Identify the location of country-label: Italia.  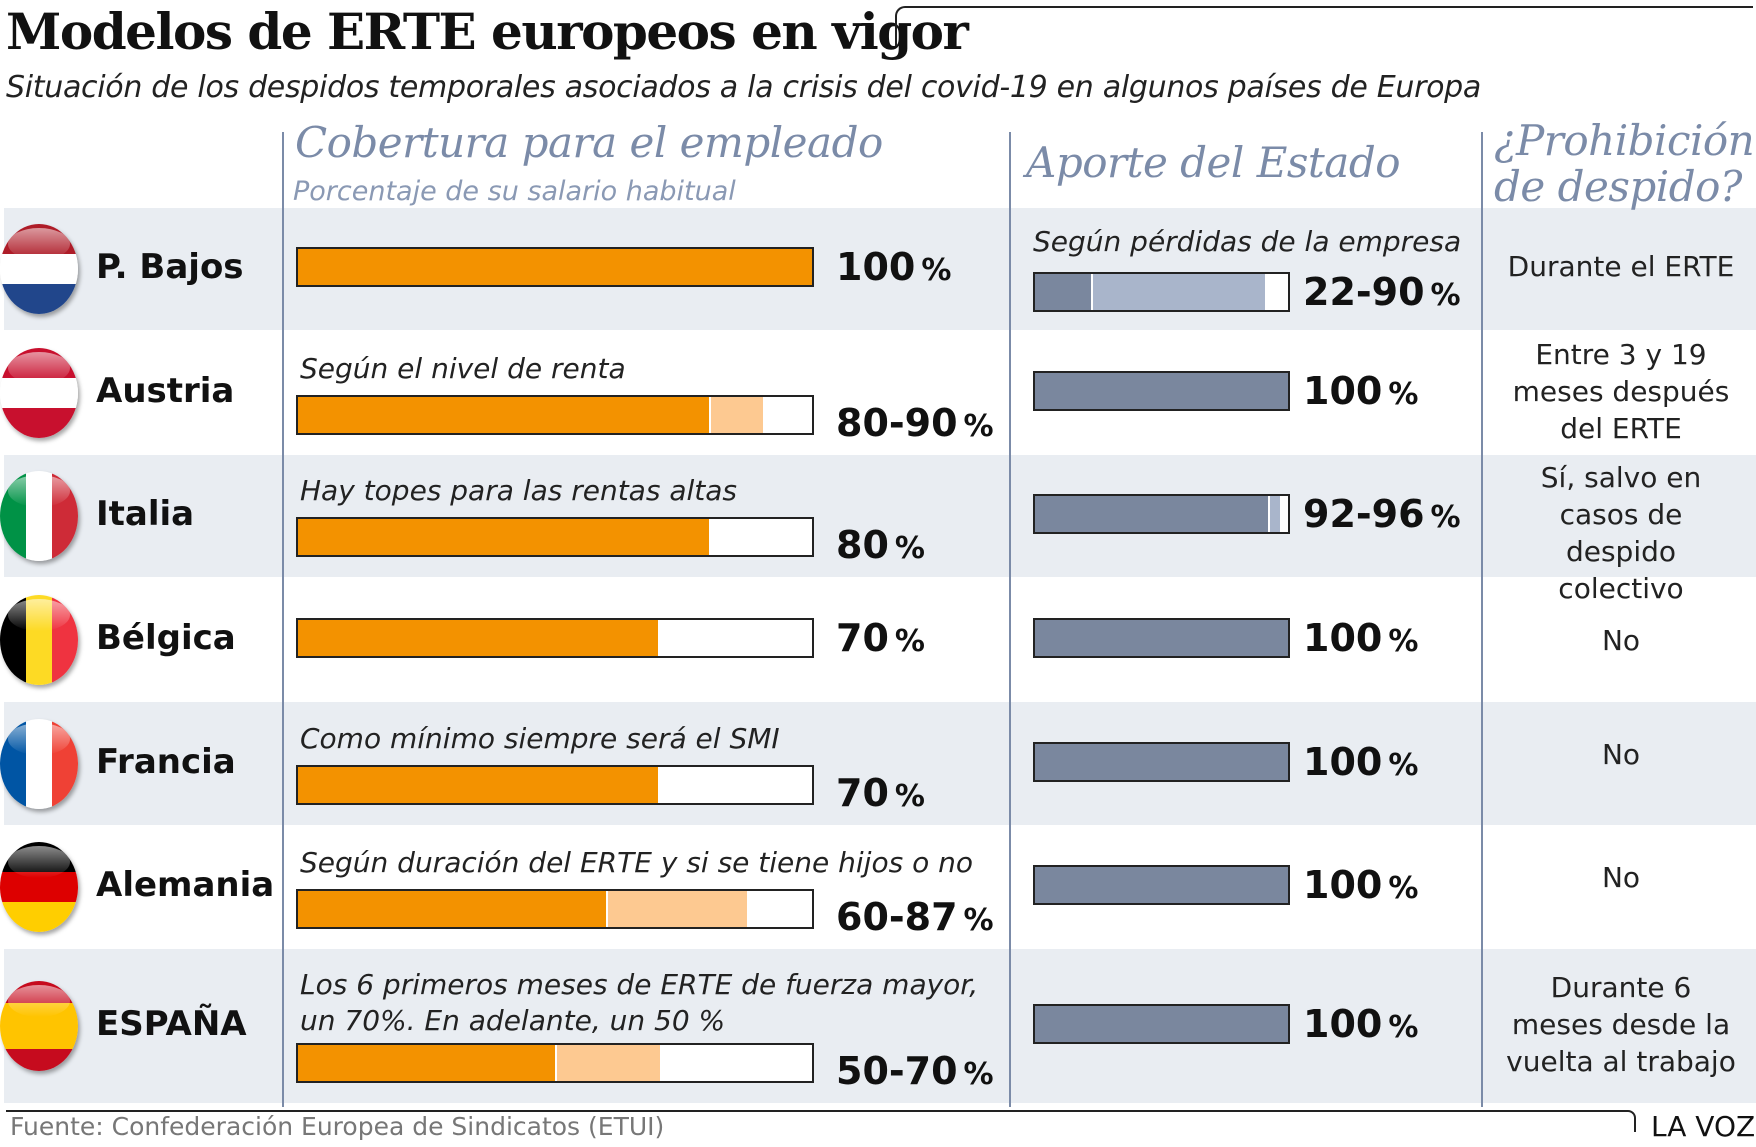
(145, 514).